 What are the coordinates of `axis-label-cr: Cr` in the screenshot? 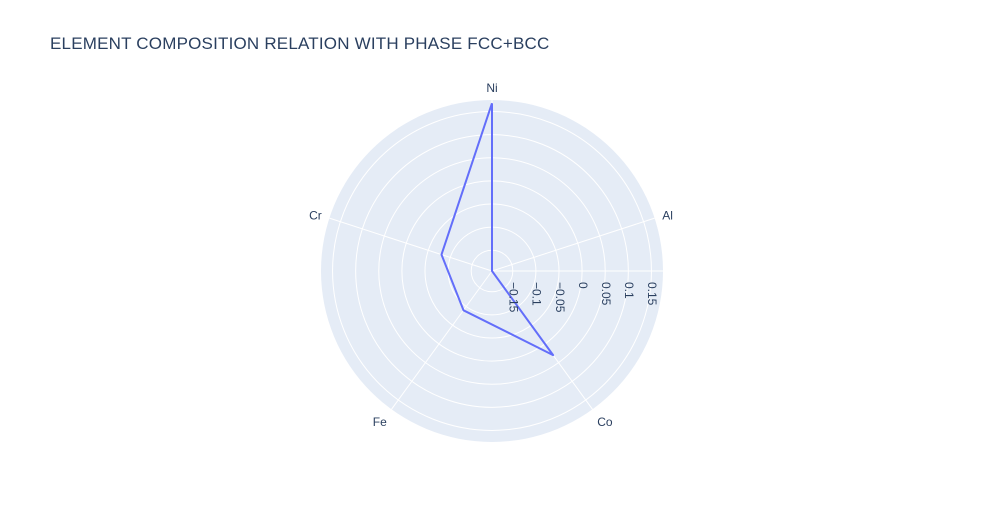 It's located at (315, 216).